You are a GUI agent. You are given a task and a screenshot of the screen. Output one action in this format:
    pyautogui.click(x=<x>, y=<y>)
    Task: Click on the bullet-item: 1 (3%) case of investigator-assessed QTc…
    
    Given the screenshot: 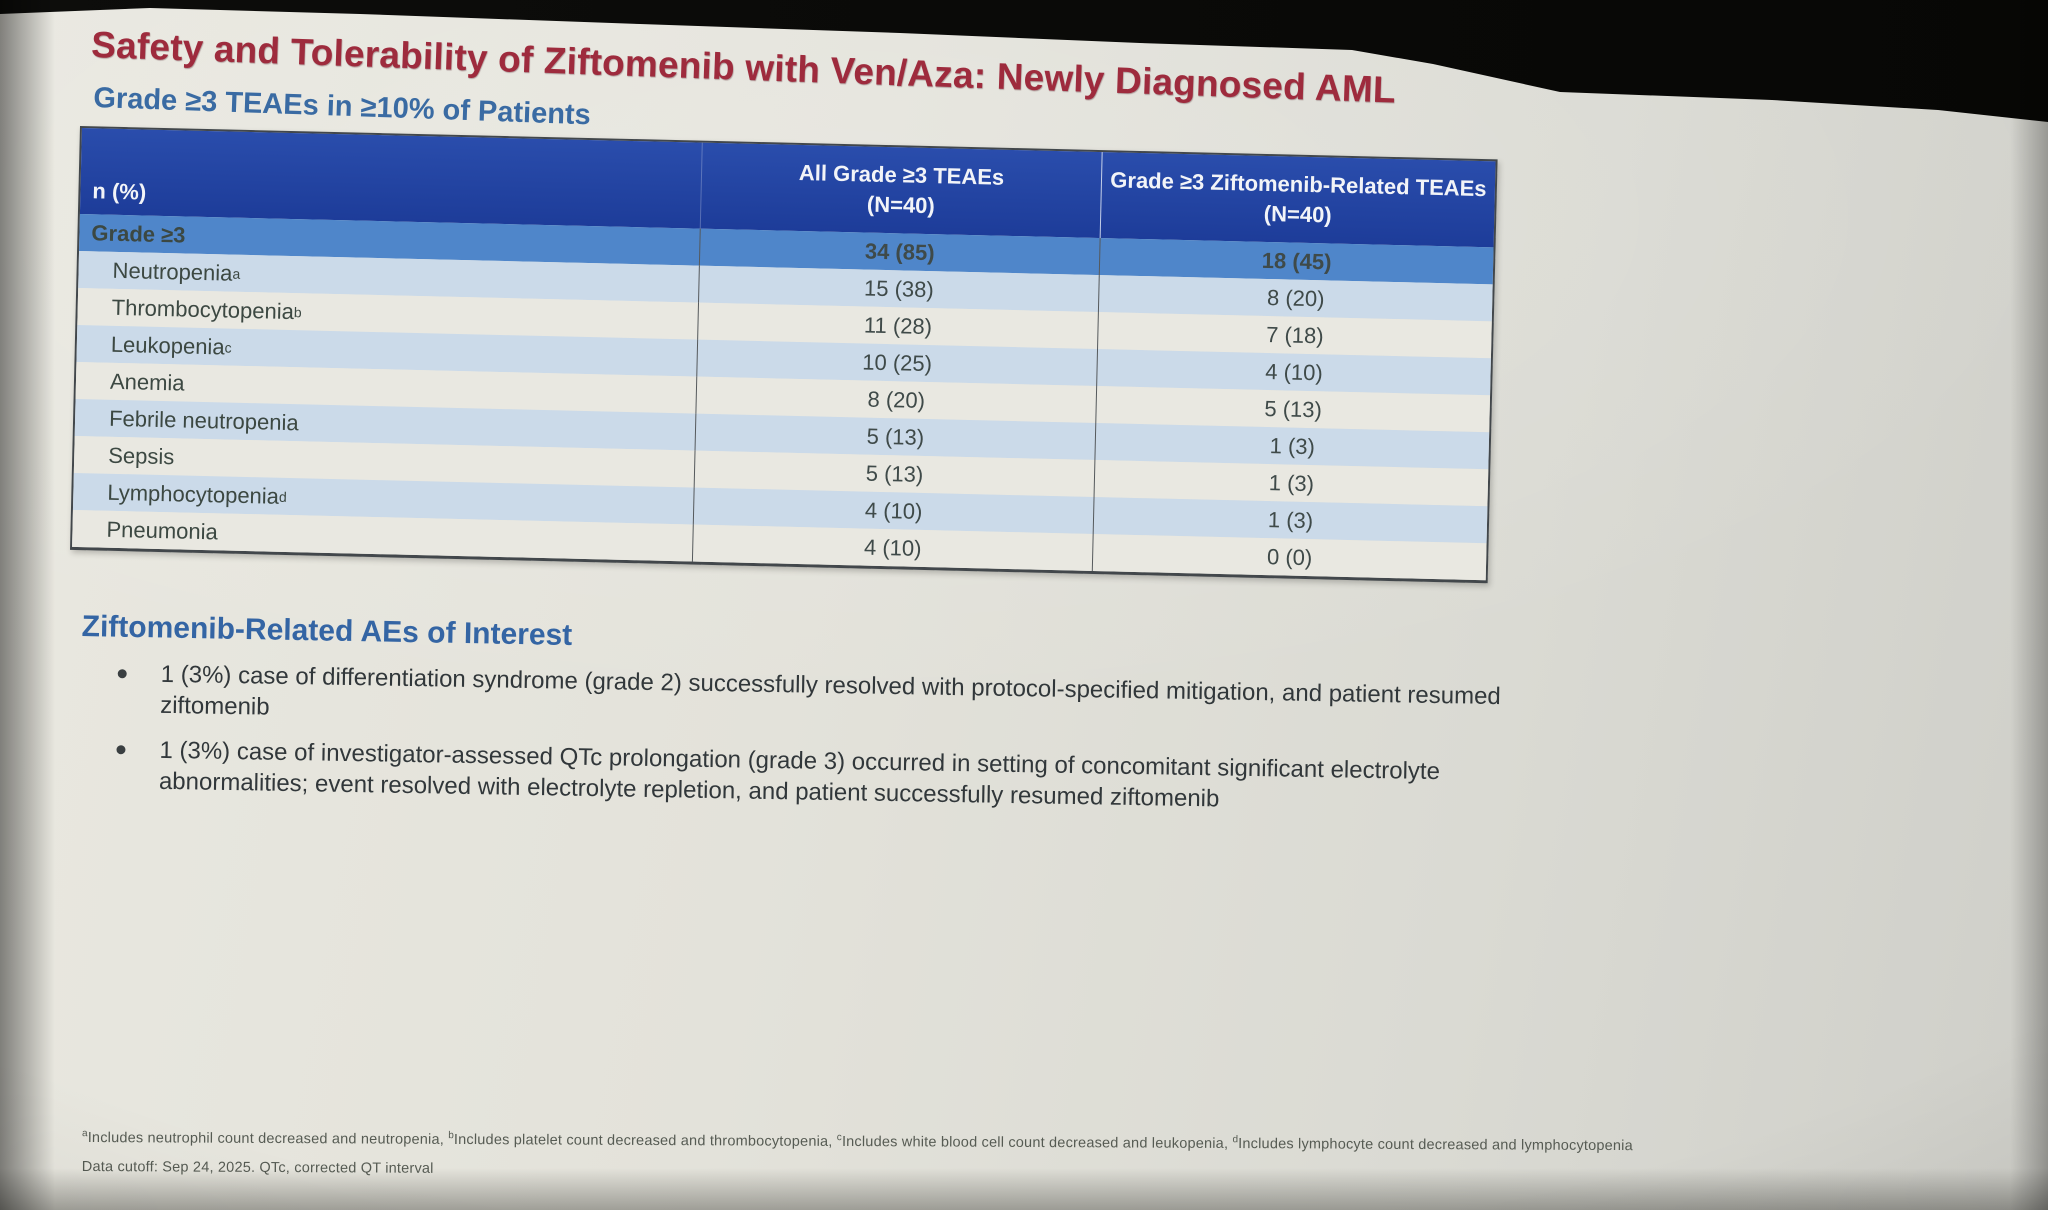 What is the action you would take?
    pyautogui.click(x=833, y=777)
    